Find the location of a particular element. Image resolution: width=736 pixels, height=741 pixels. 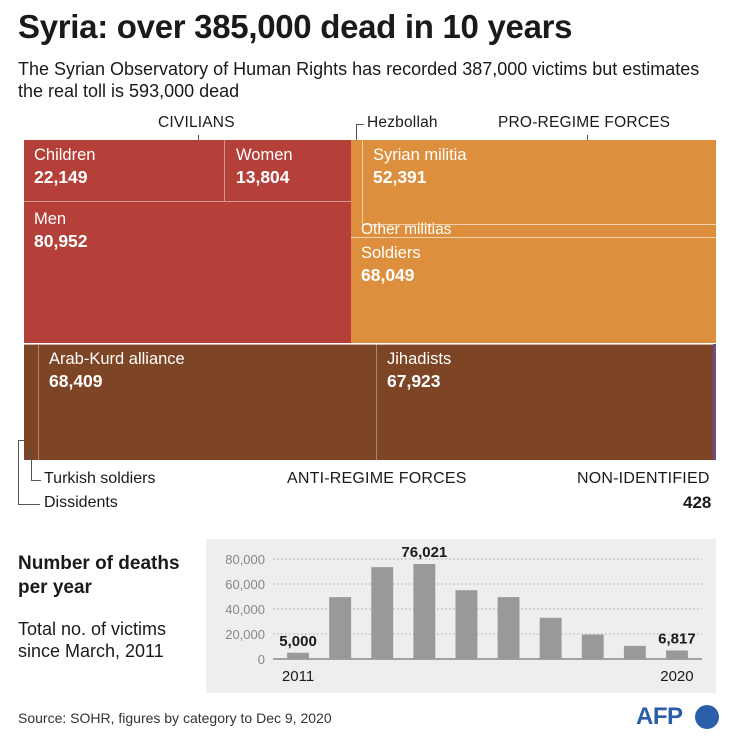

cell-label: Children is located at coordinates (65, 155).